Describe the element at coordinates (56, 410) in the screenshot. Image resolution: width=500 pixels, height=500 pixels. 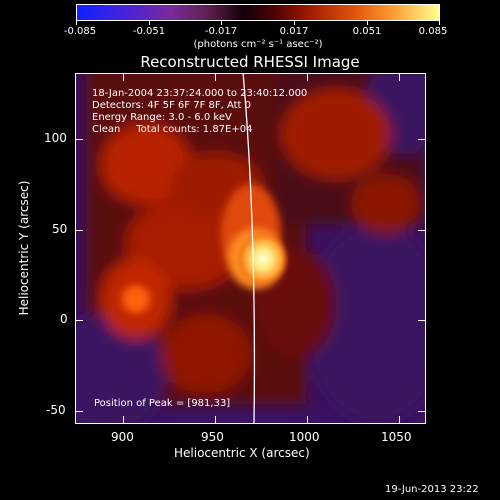
I see `y-tick-label: -50` at that location.